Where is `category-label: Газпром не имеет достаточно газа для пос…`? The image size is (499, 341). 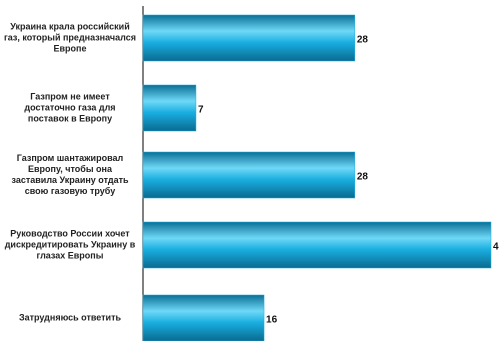 category-label: Газпром не имеет достаточно газа для пос… is located at coordinates (70, 107).